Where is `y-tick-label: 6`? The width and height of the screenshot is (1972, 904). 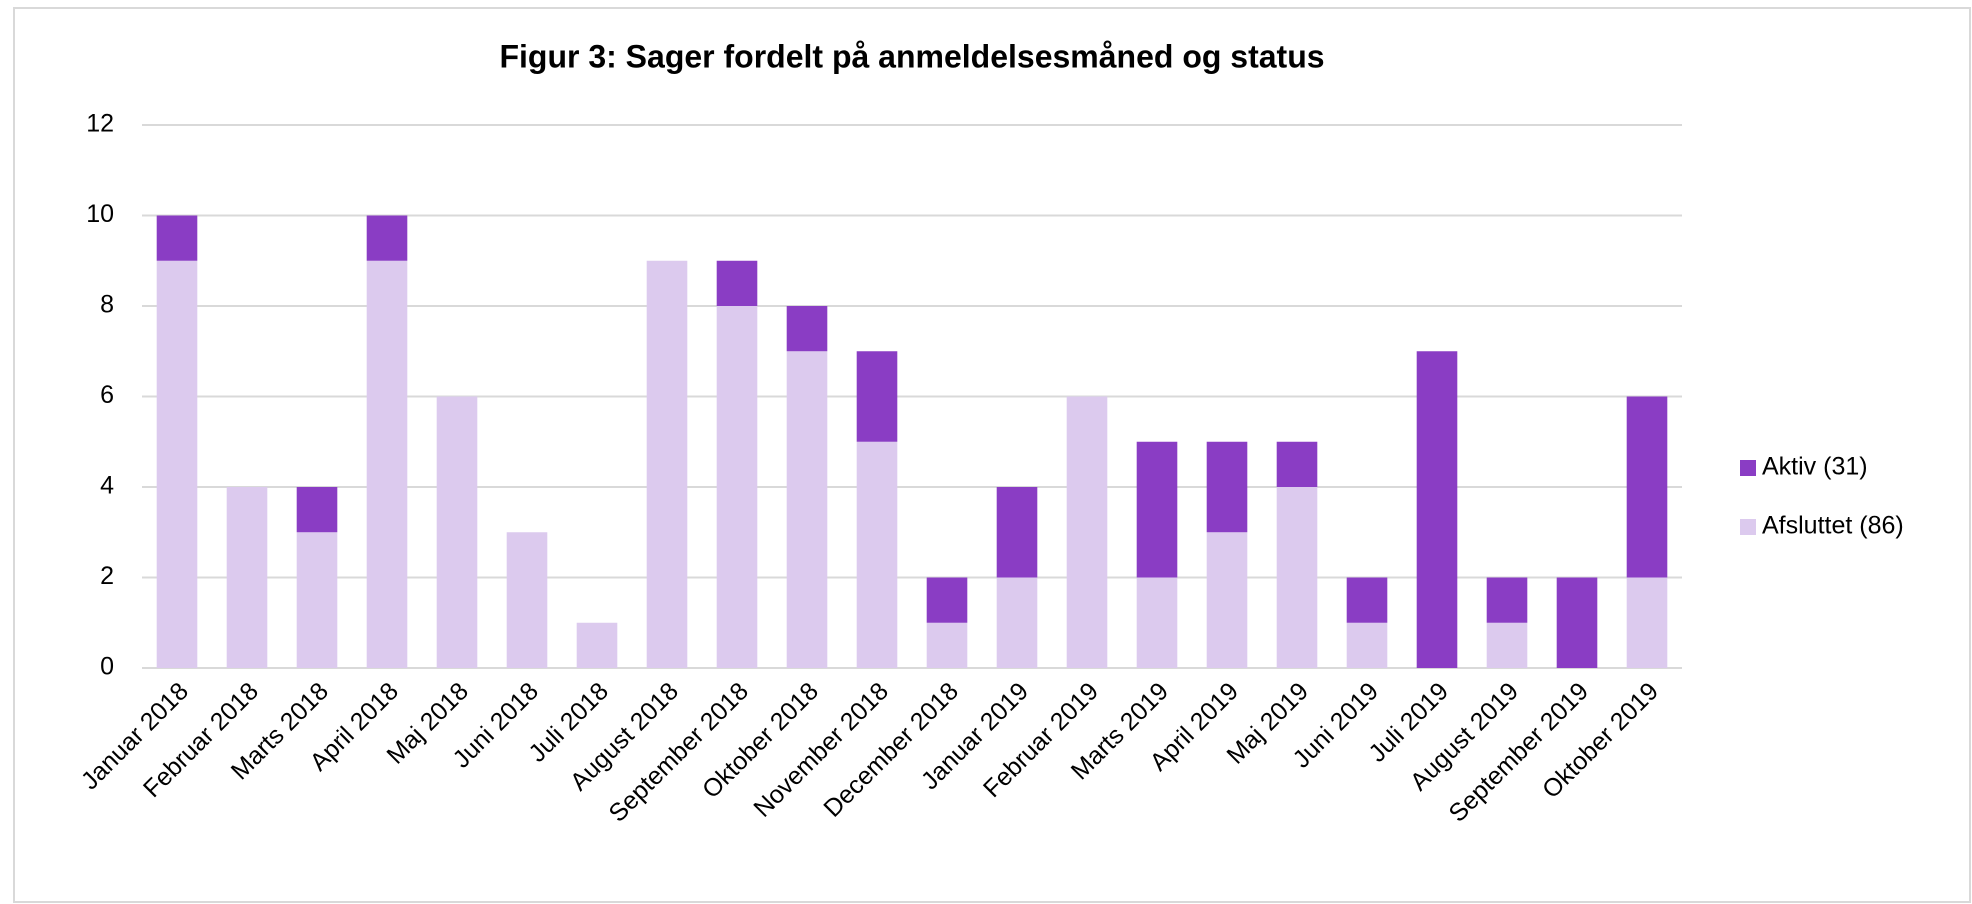
y-tick-label: 6 is located at coordinates (107, 395).